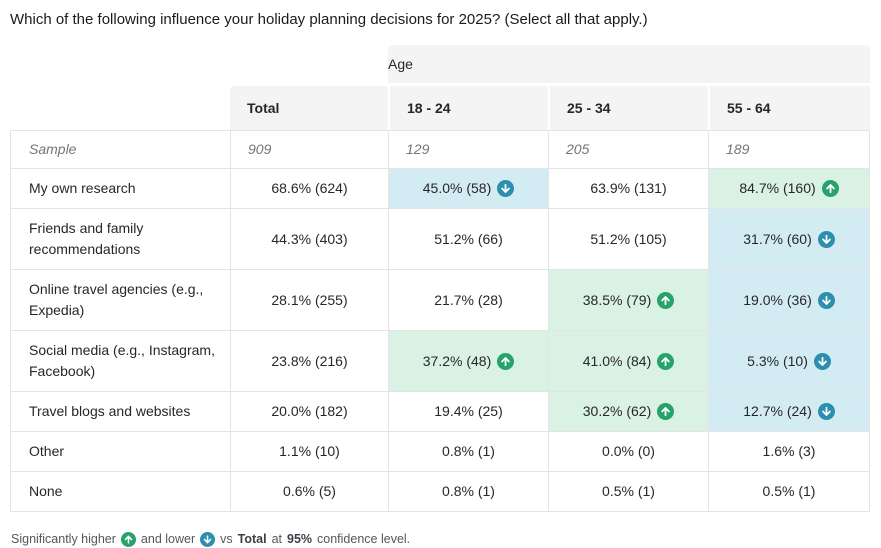  I want to click on cell-value: 84.7% (160), so click(777, 188).